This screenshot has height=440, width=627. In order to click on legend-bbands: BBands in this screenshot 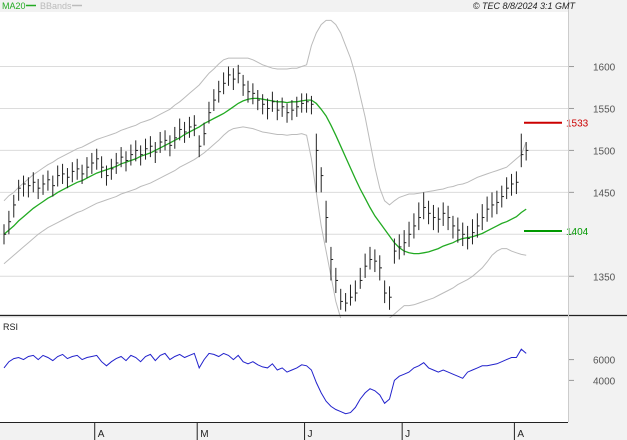, I will do `click(56, 6)`.